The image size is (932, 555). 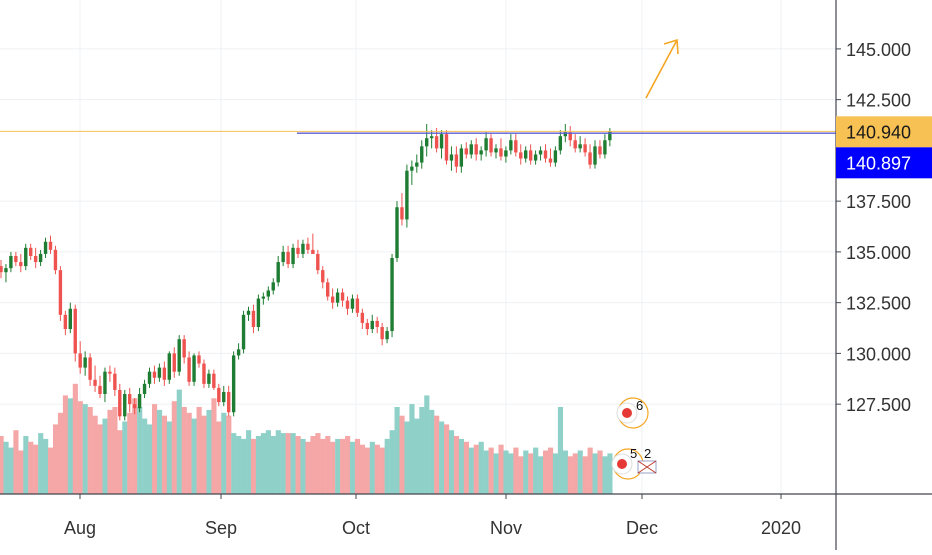 What do you see at coordinates (627, 413) in the screenshot?
I see `badge-dot` at bounding box center [627, 413].